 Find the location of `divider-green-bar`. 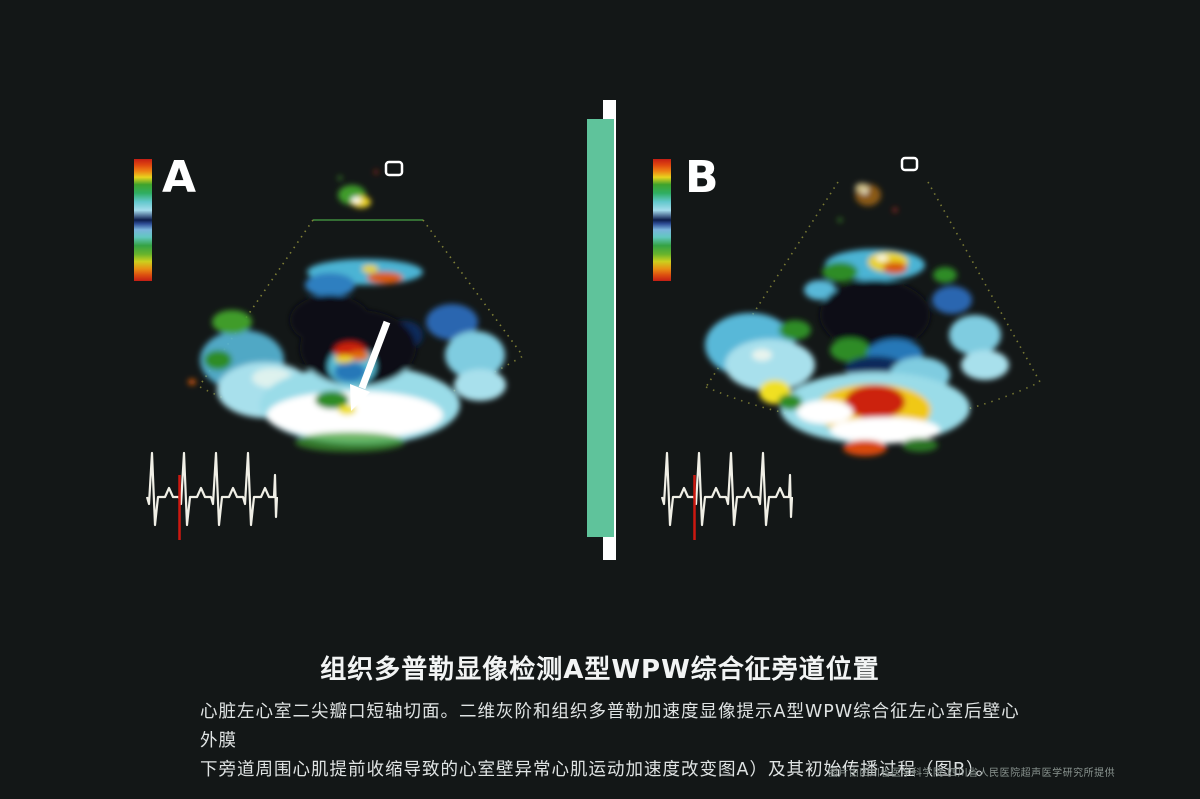

divider-green-bar is located at coordinates (600, 328).